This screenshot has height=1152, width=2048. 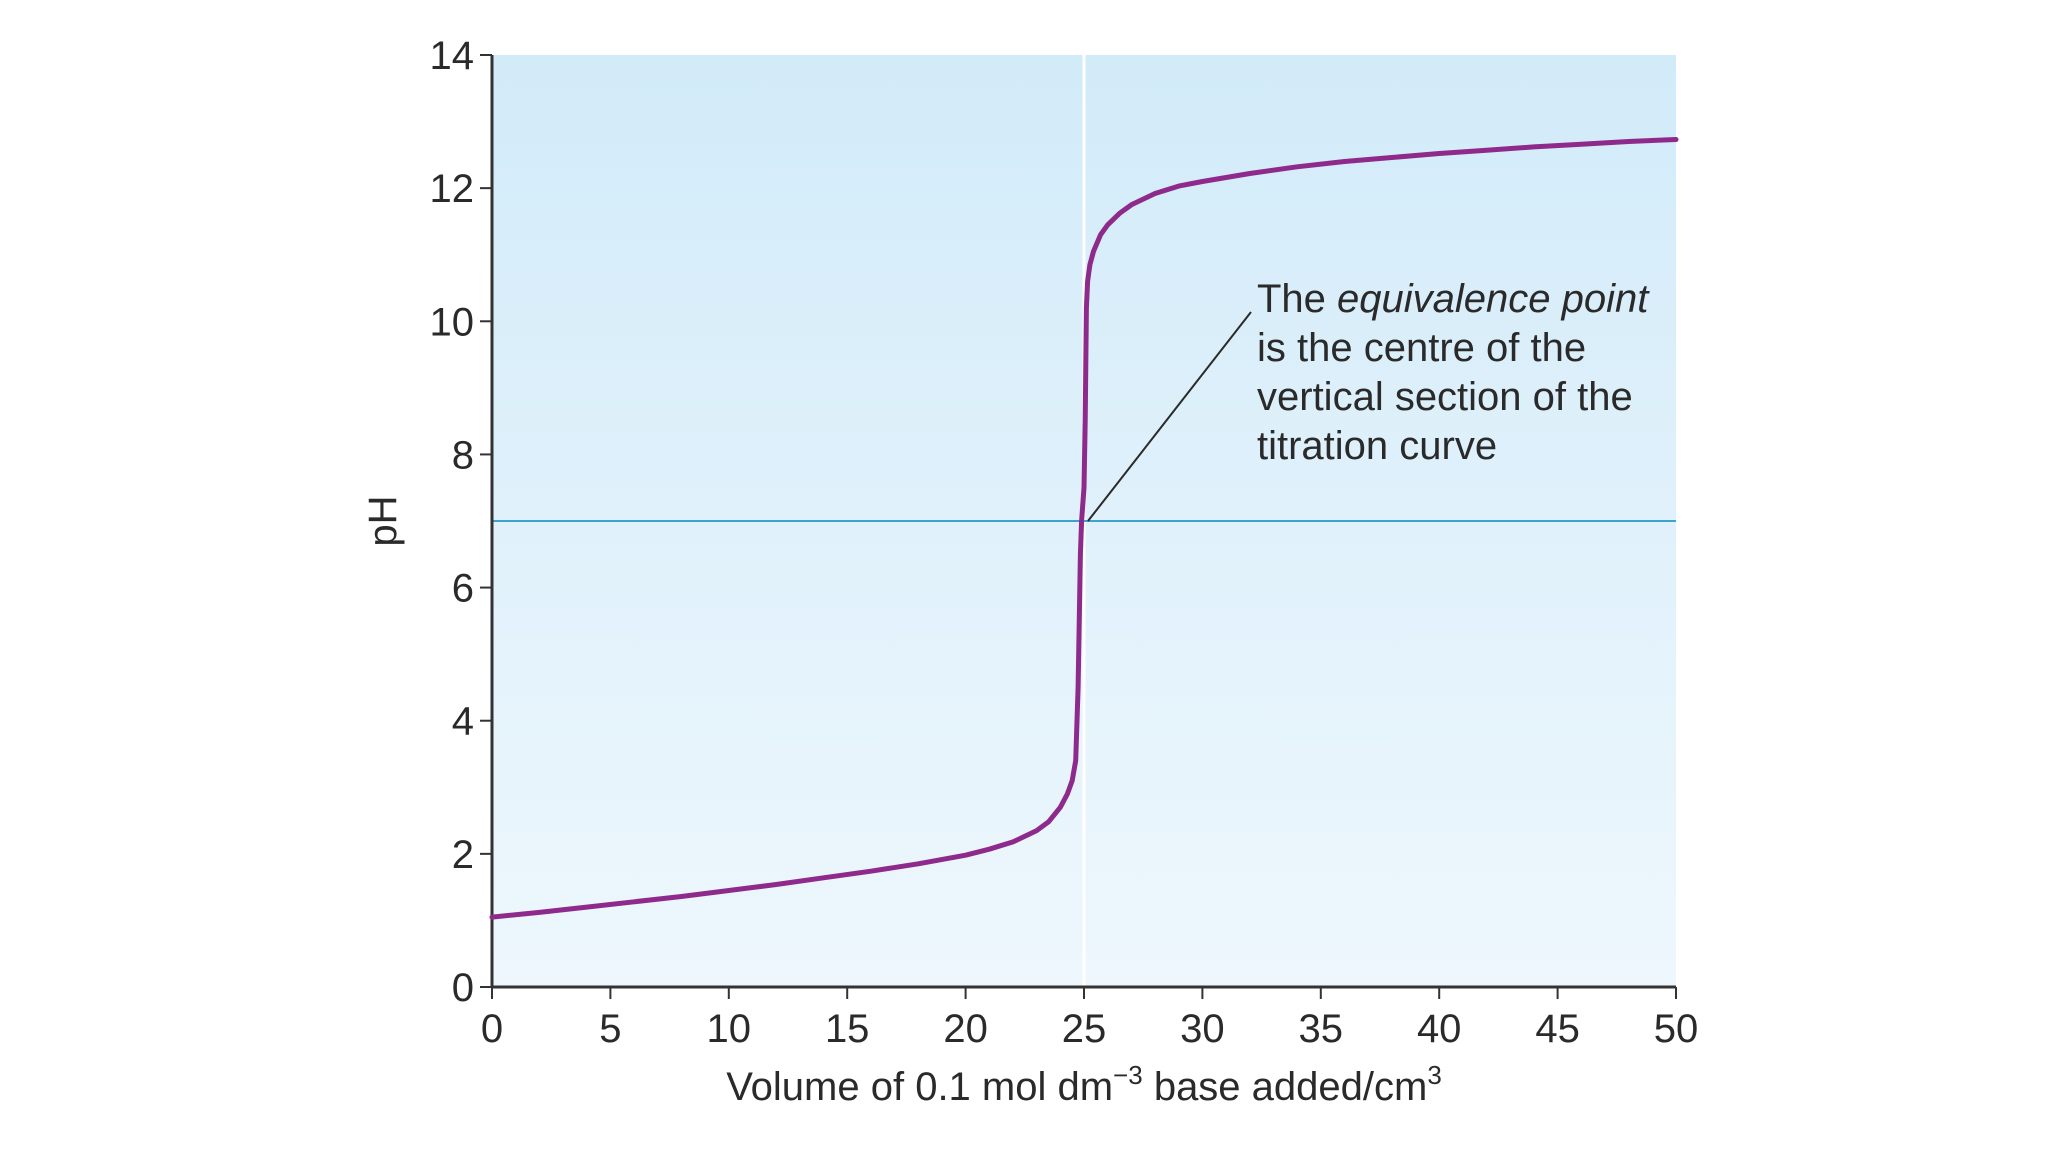 What do you see at coordinates (610, 1029) in the screenshot?
I see `x-tick-label: 5` at bounding box center [610, 1029].